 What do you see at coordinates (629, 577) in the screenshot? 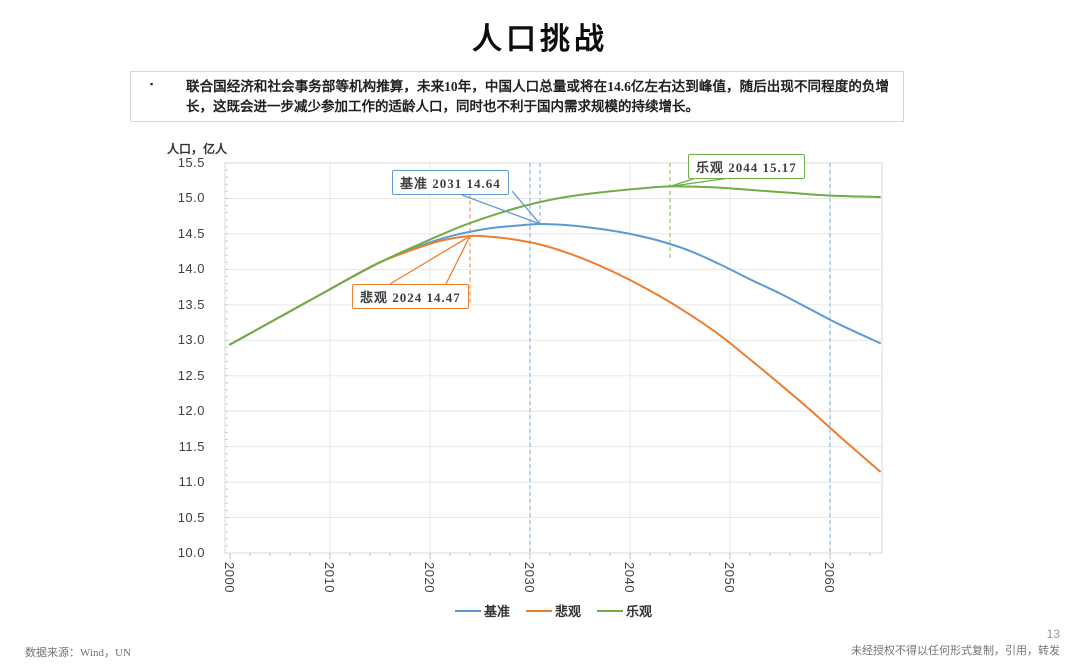
I see `x-tick-label: 2040` at bounding box center [629, 577].